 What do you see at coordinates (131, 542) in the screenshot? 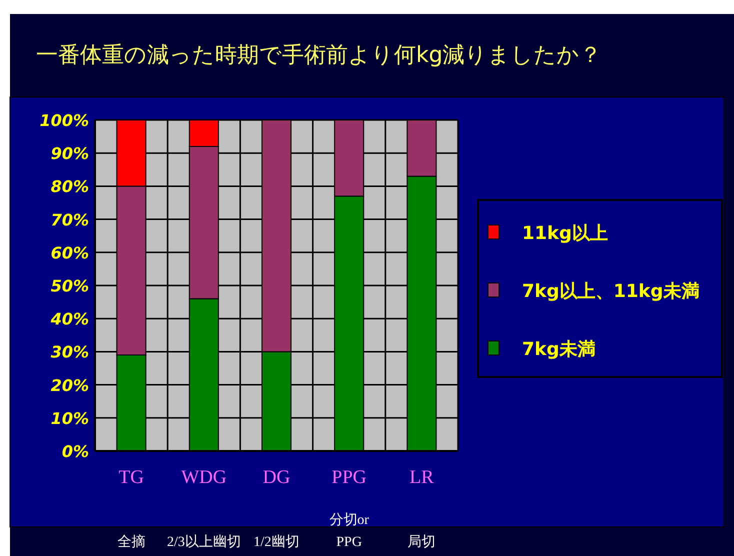
I see `text: 全摘` at bounding box center [131, 542].